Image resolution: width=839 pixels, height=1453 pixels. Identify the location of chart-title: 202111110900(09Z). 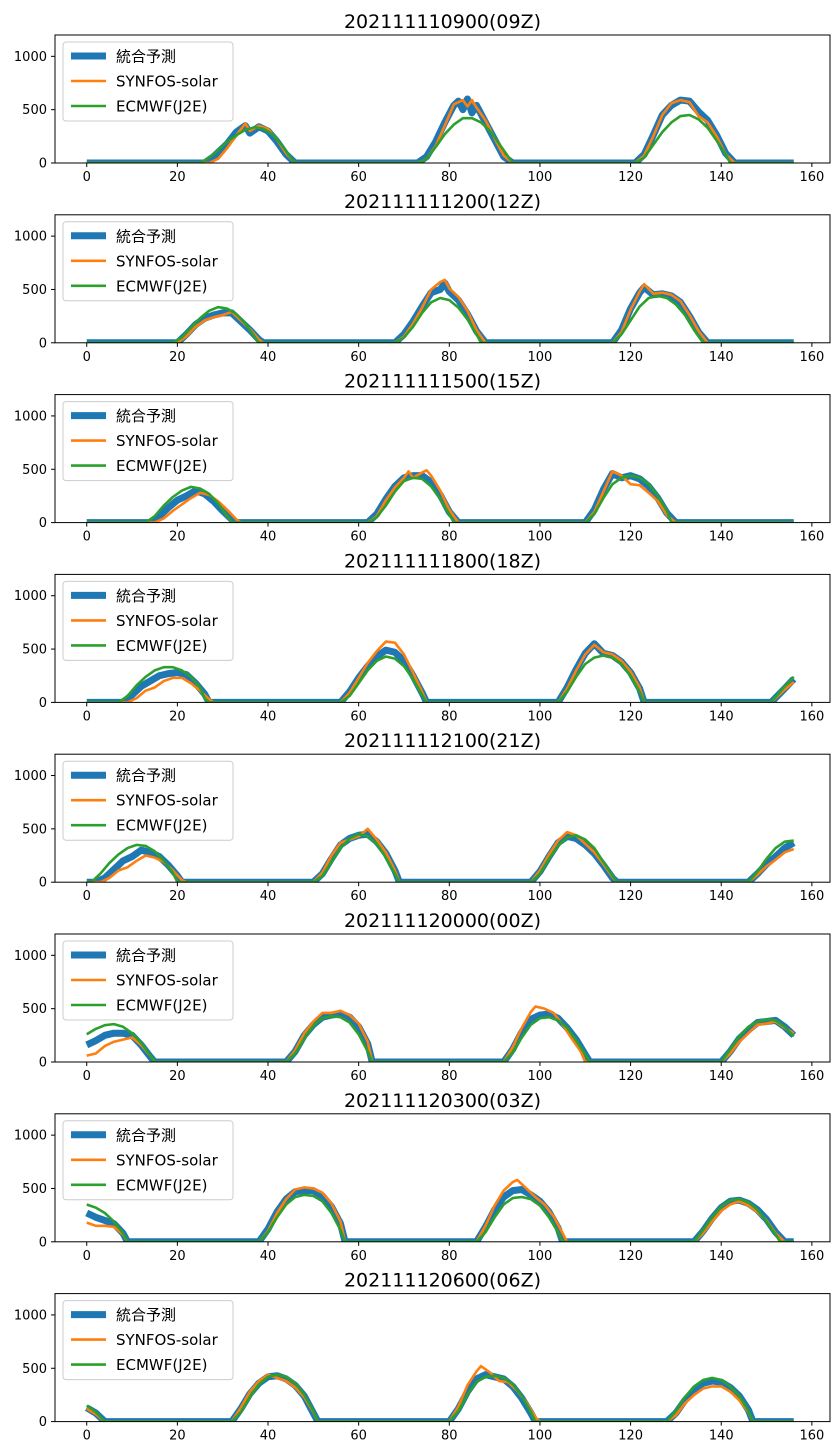
(442, 22).